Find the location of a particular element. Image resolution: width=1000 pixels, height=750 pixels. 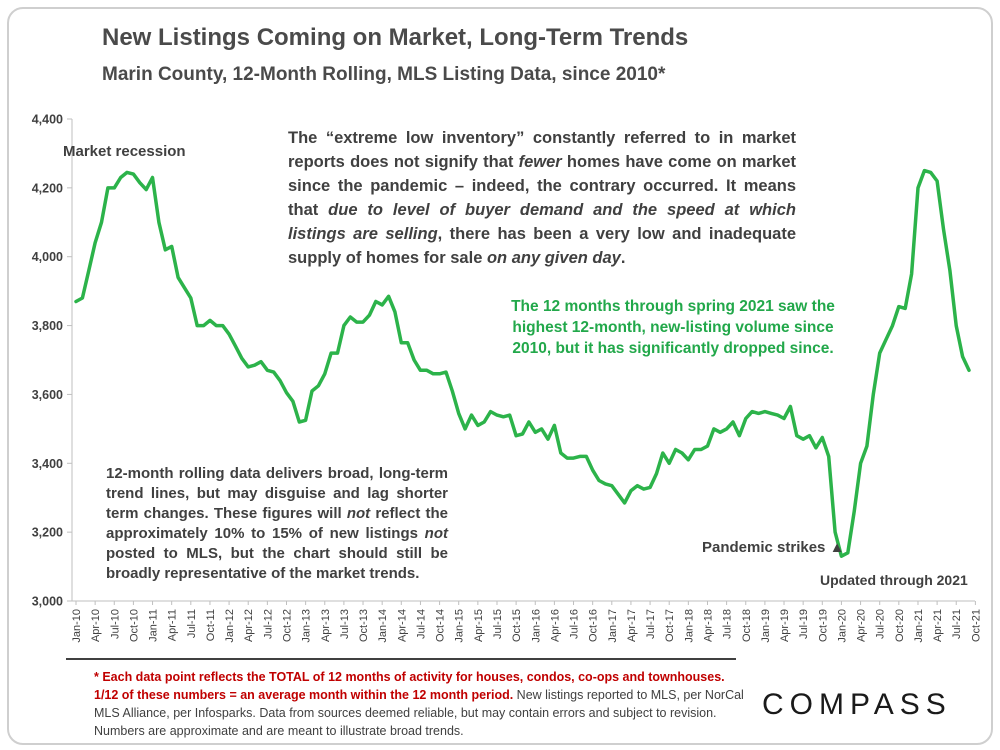

x-tick-label: Jan-16 is located at coordinates (536, 626).